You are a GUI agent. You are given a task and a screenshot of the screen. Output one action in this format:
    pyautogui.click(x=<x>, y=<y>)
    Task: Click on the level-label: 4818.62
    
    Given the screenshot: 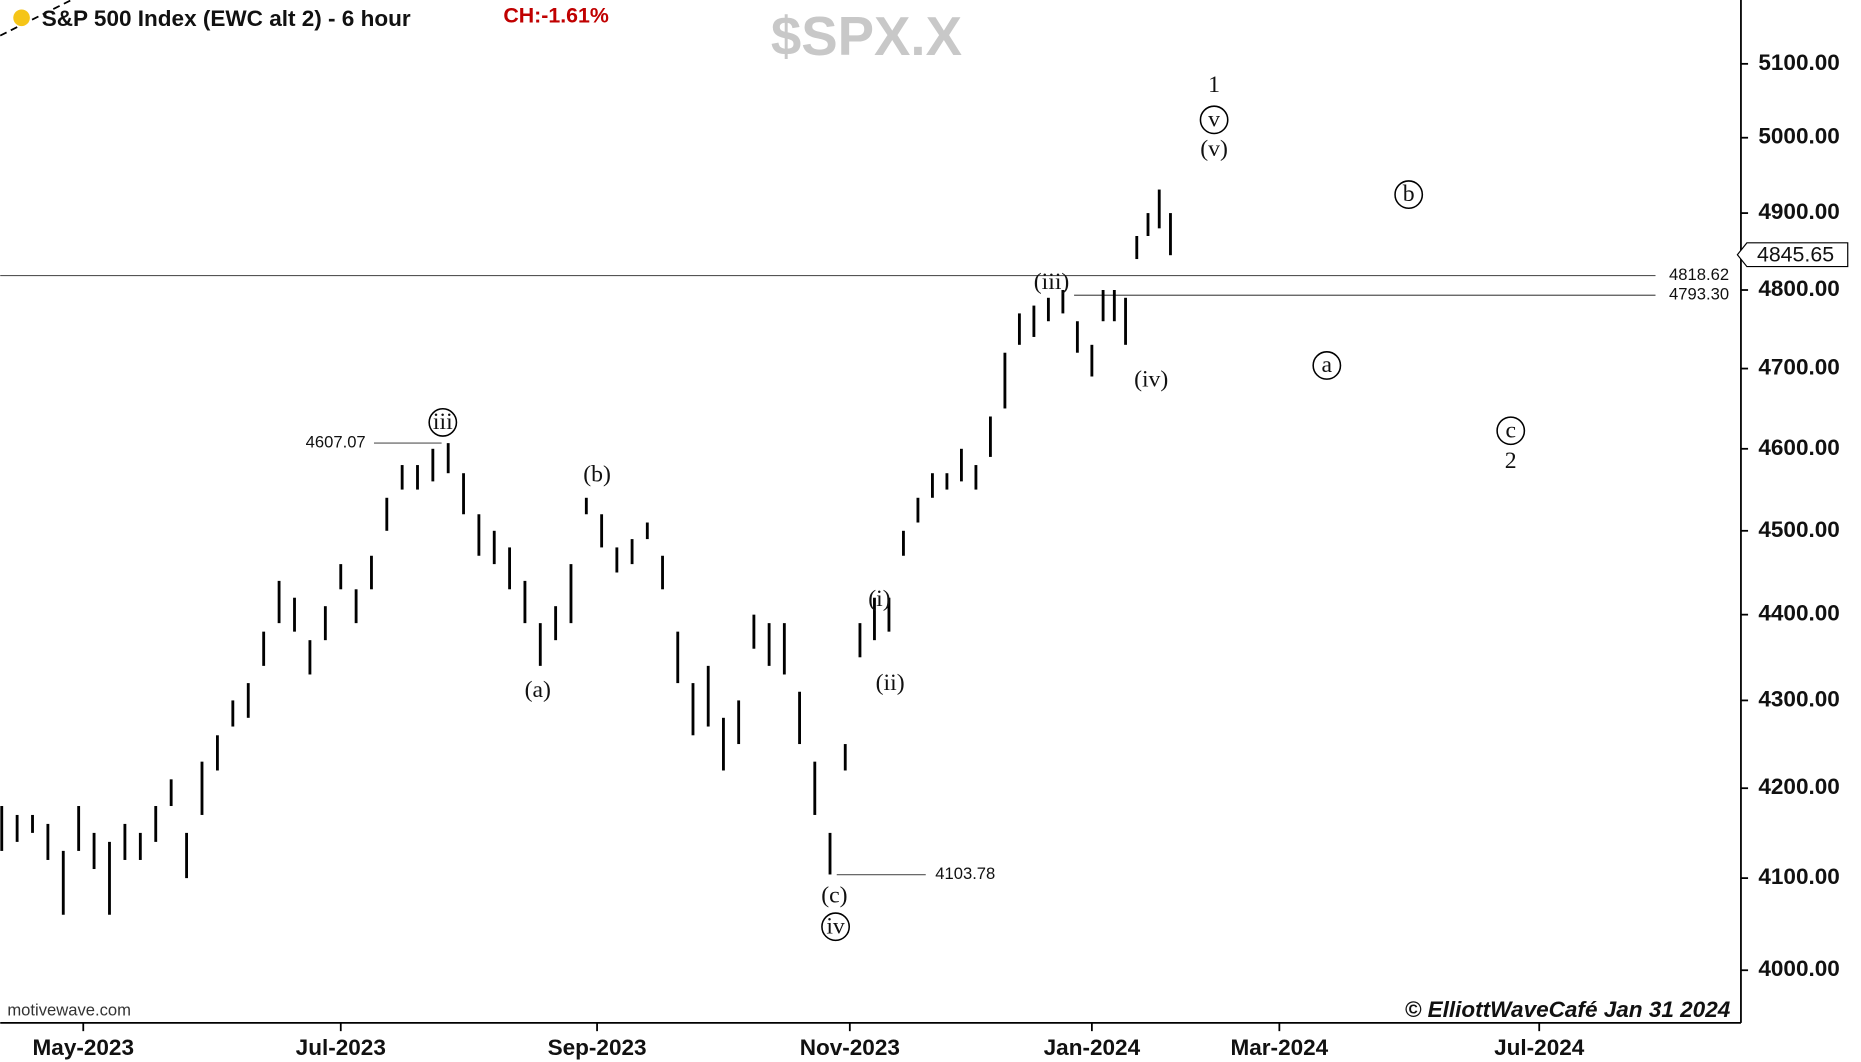 What is the action you would take?
    pyautogui.click(x=1699, y=274)
    